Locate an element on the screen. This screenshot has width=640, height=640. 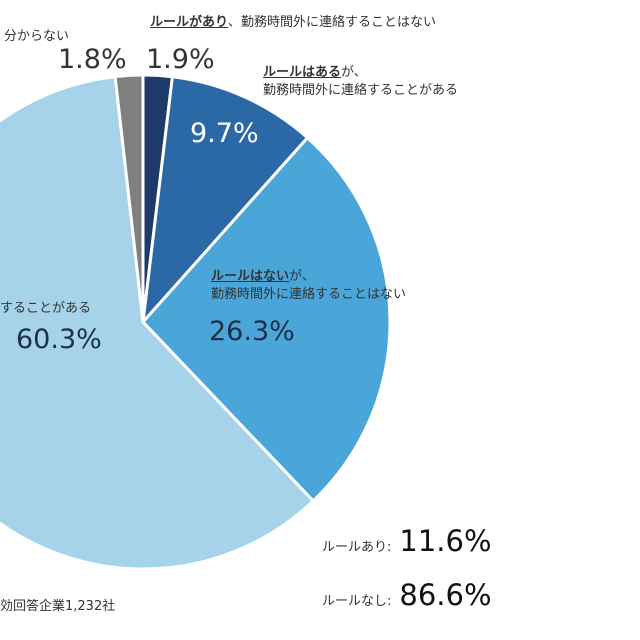
value-label-1-9: 1.9% is located at coordinates (180, 59).